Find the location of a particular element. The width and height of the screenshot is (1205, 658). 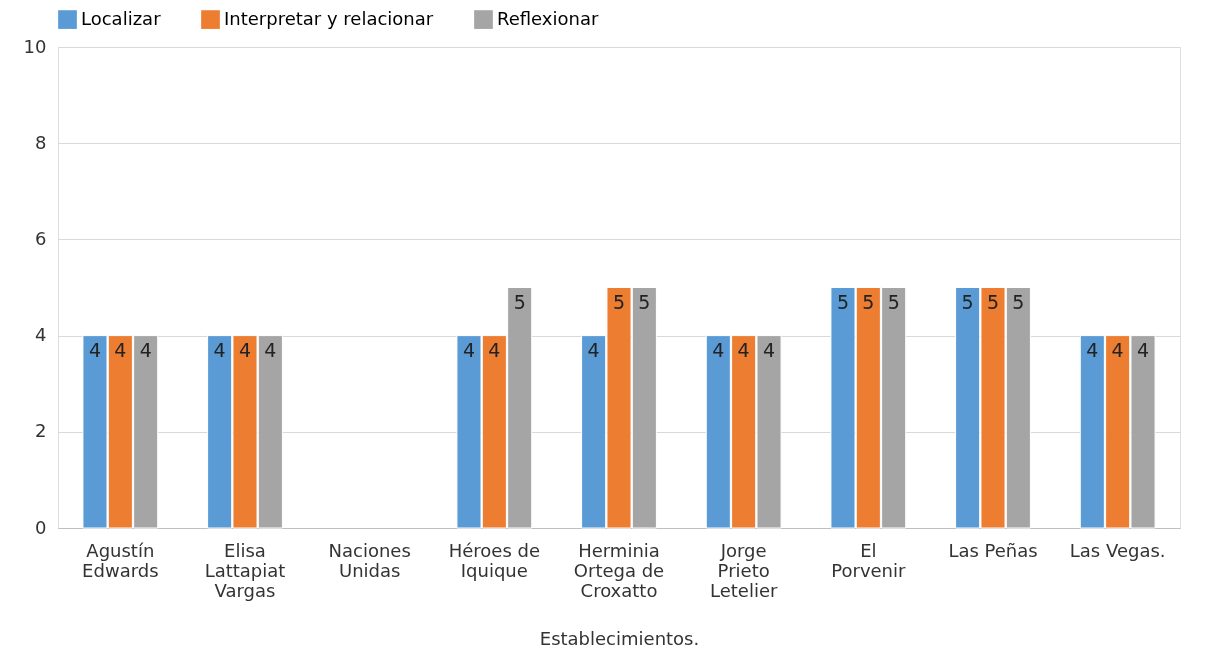

legend-label: Localizar is located at coordinates (121, 18).